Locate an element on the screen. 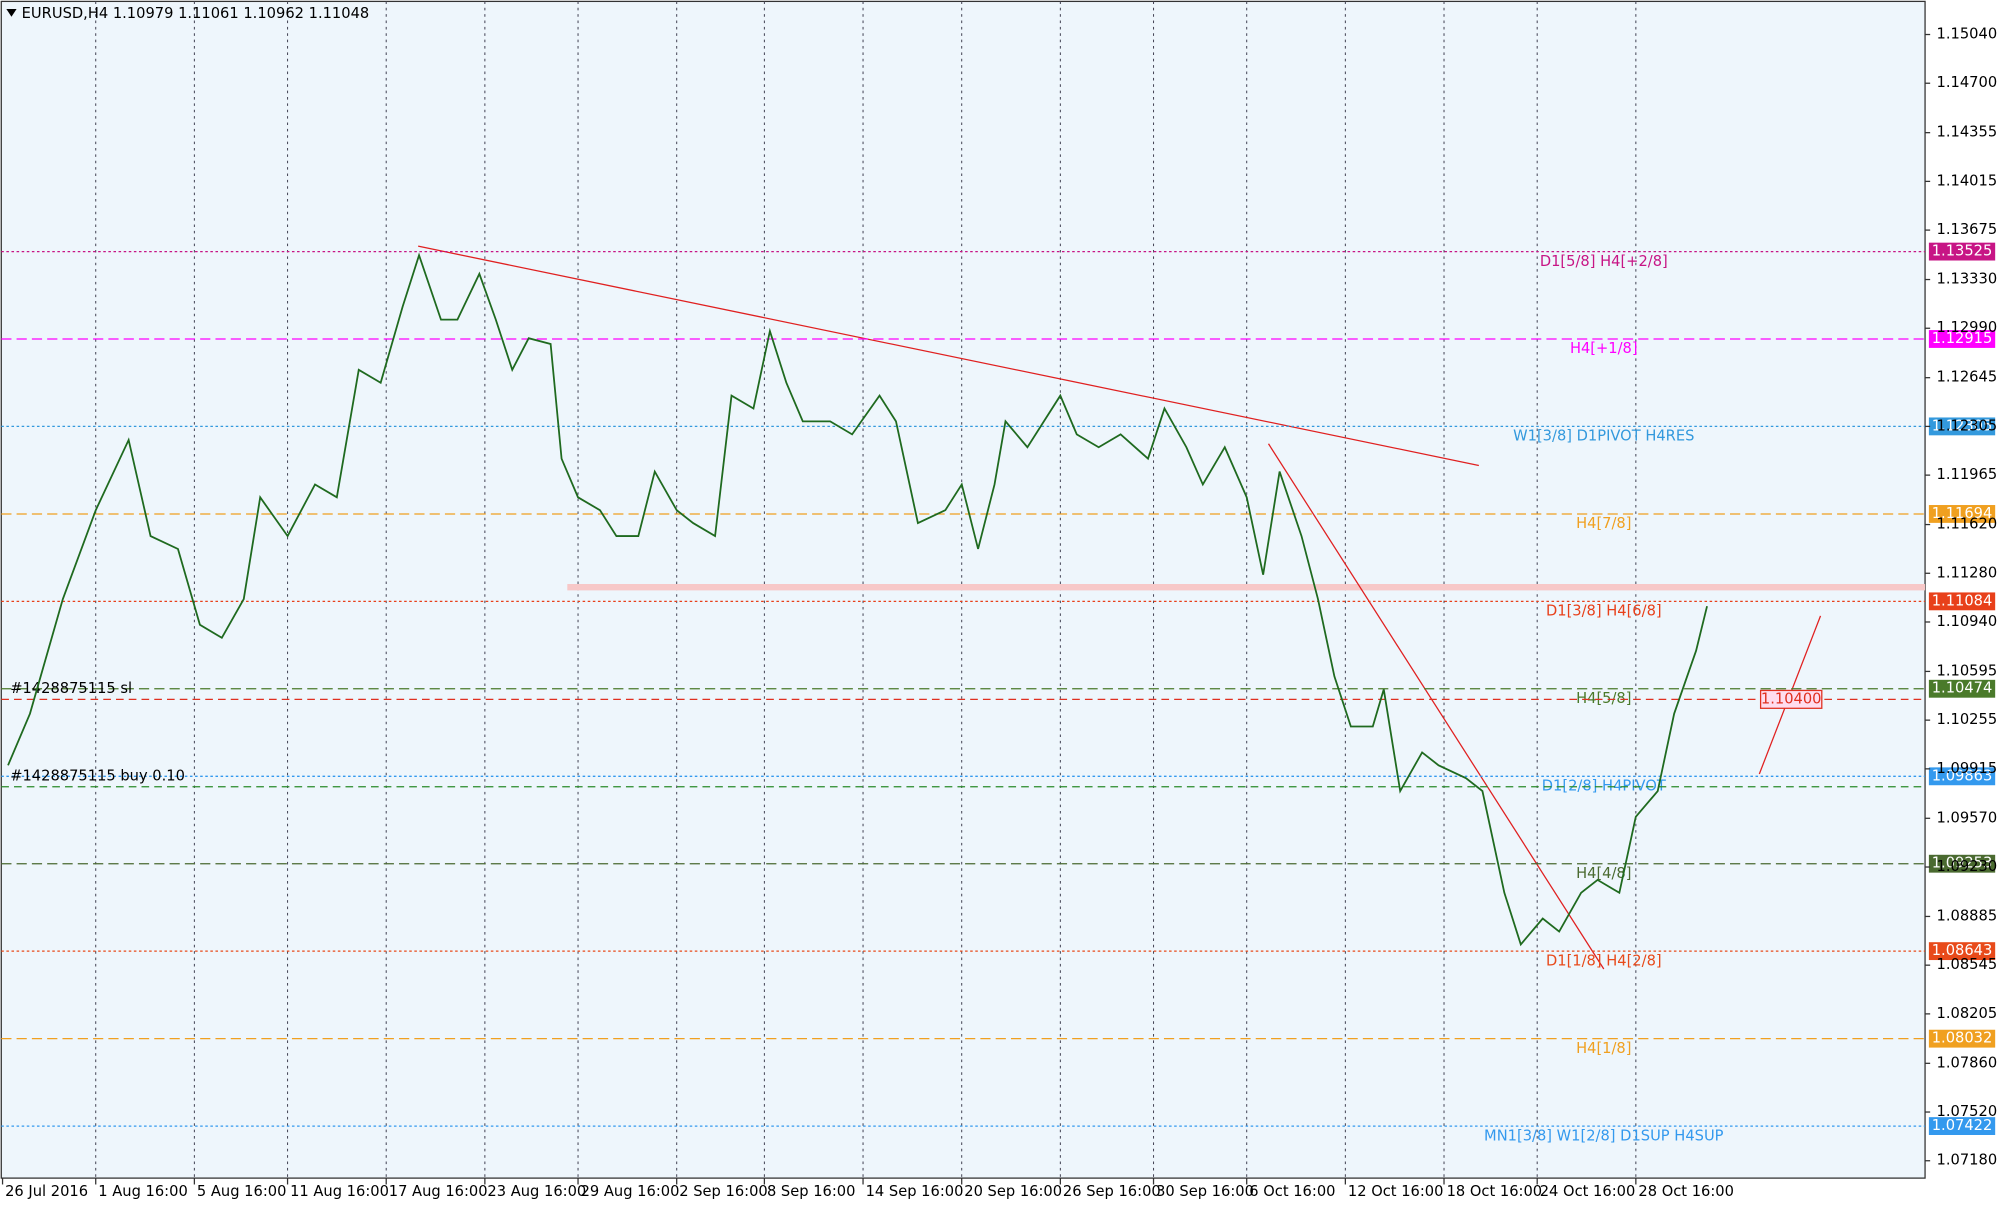 This screenshot has height=1205, width=1999. level-label: D1[2/8] H4PIVOT is located at coordinates (1604, 786).